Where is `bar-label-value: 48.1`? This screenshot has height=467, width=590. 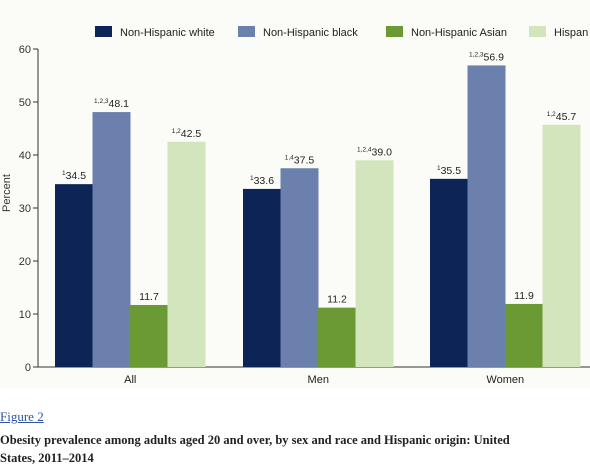 bar-label-value: 48.1 is located at coordinates (119, 104).